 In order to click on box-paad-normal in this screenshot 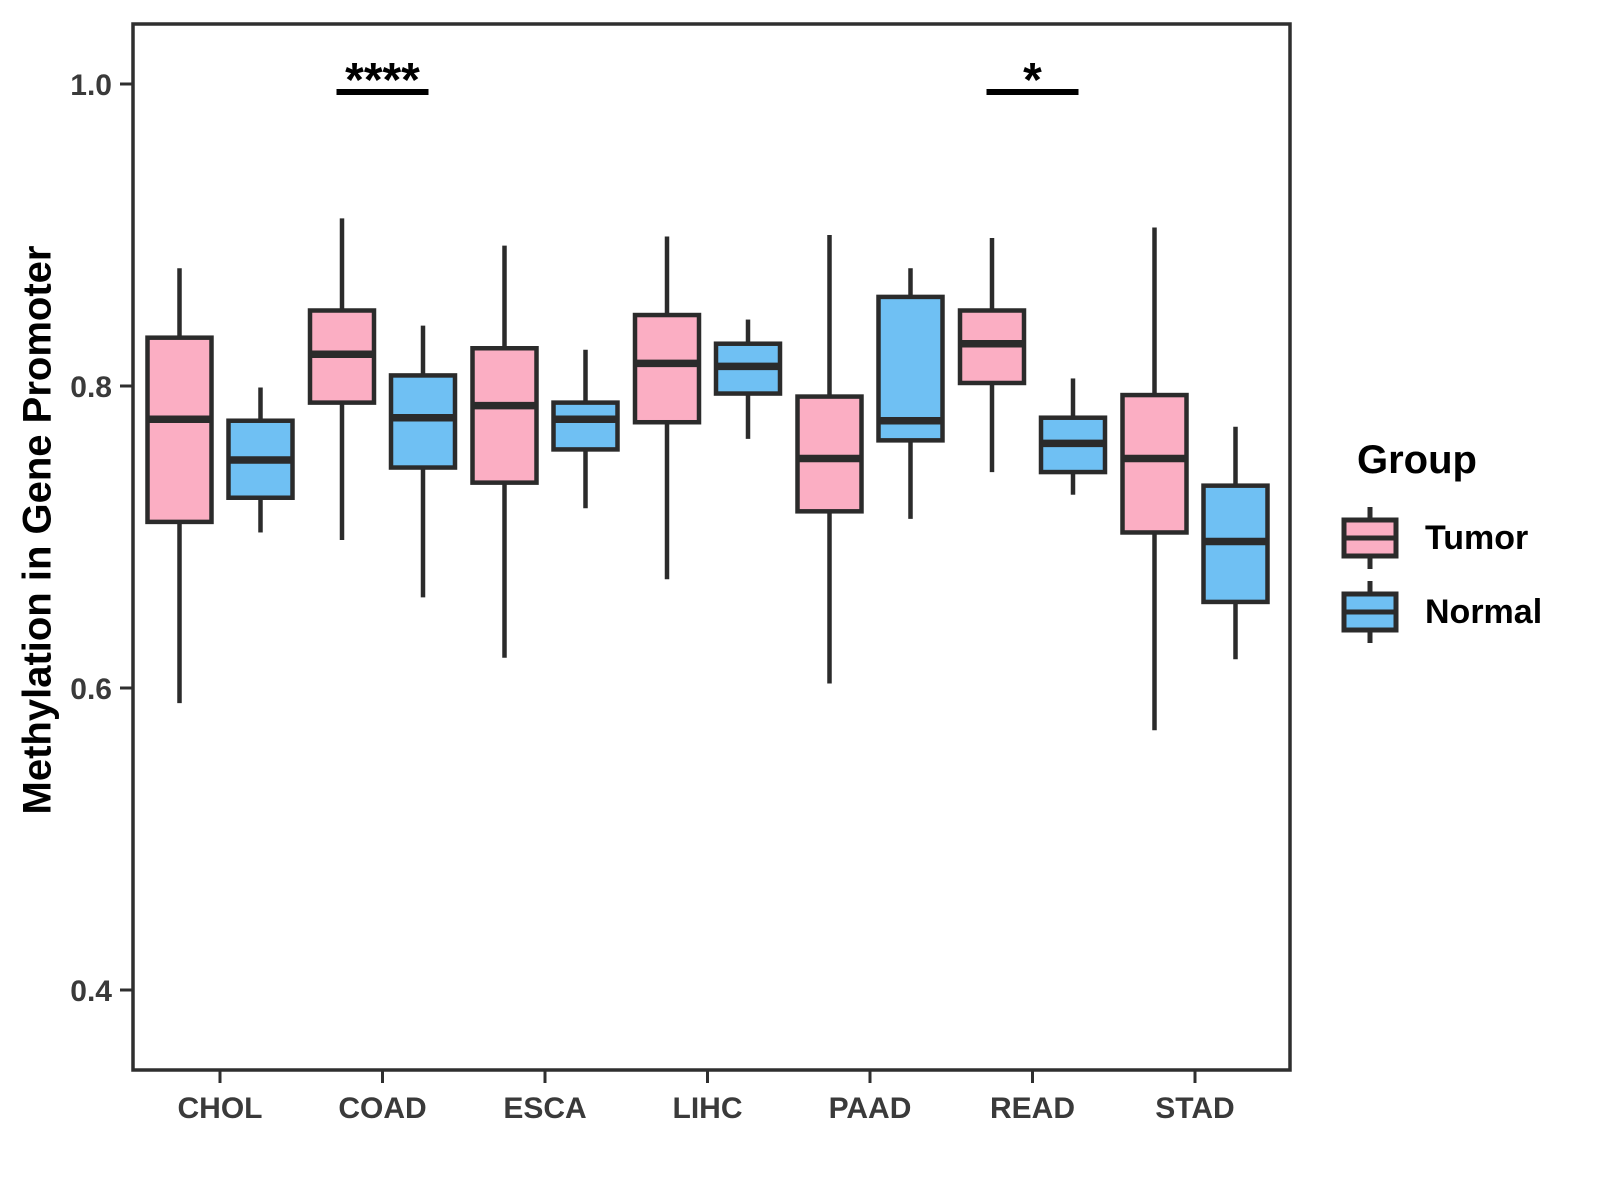, I will do `click(910, 368)`.